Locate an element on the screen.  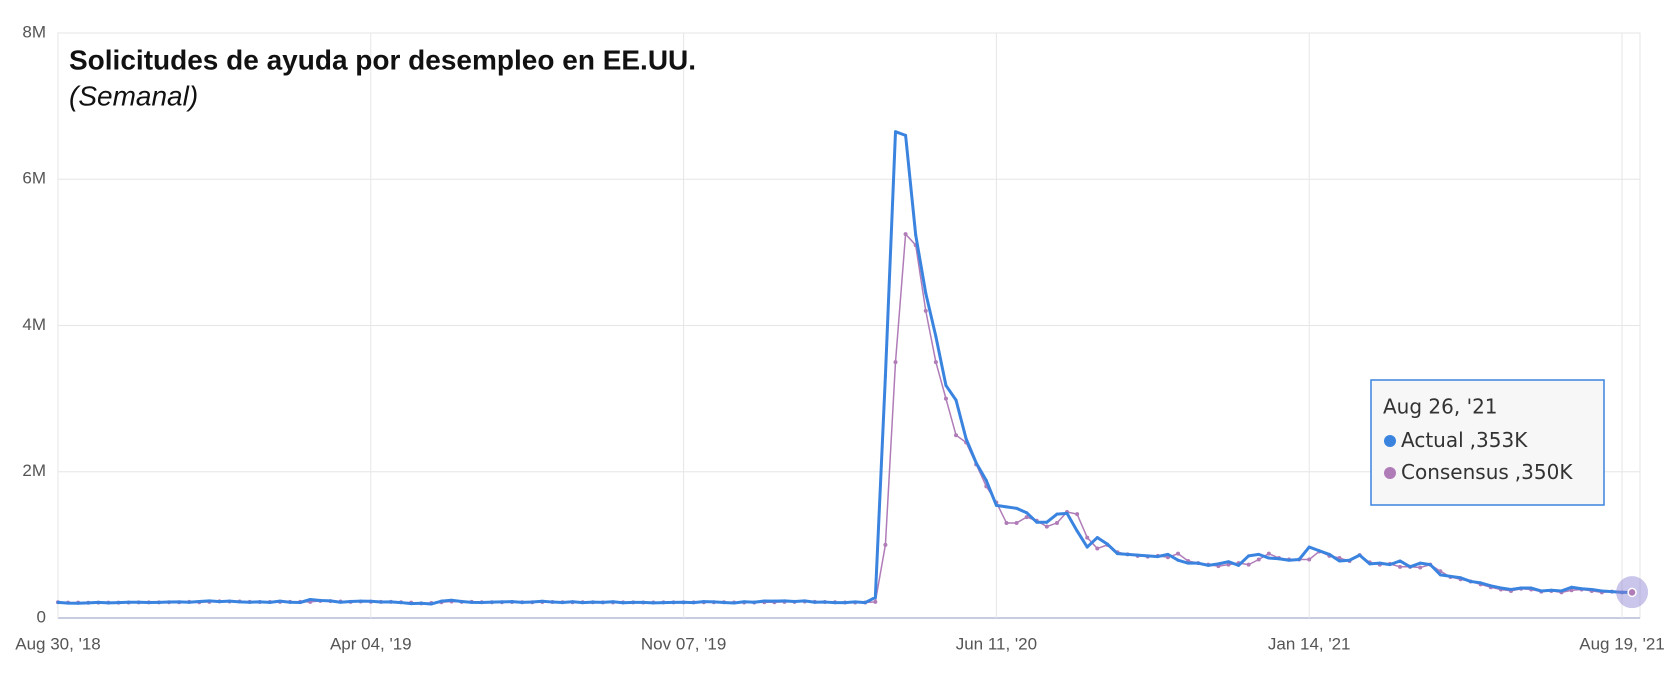
y-tick-label: 4M is located at coordinates (34, 324).